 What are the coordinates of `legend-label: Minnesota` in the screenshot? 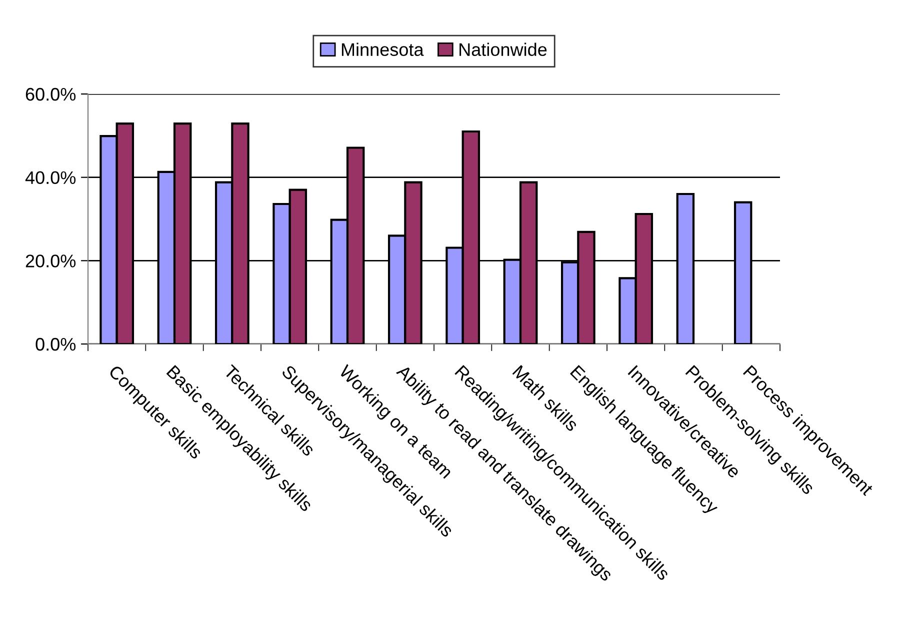 It's located at (383, 49).